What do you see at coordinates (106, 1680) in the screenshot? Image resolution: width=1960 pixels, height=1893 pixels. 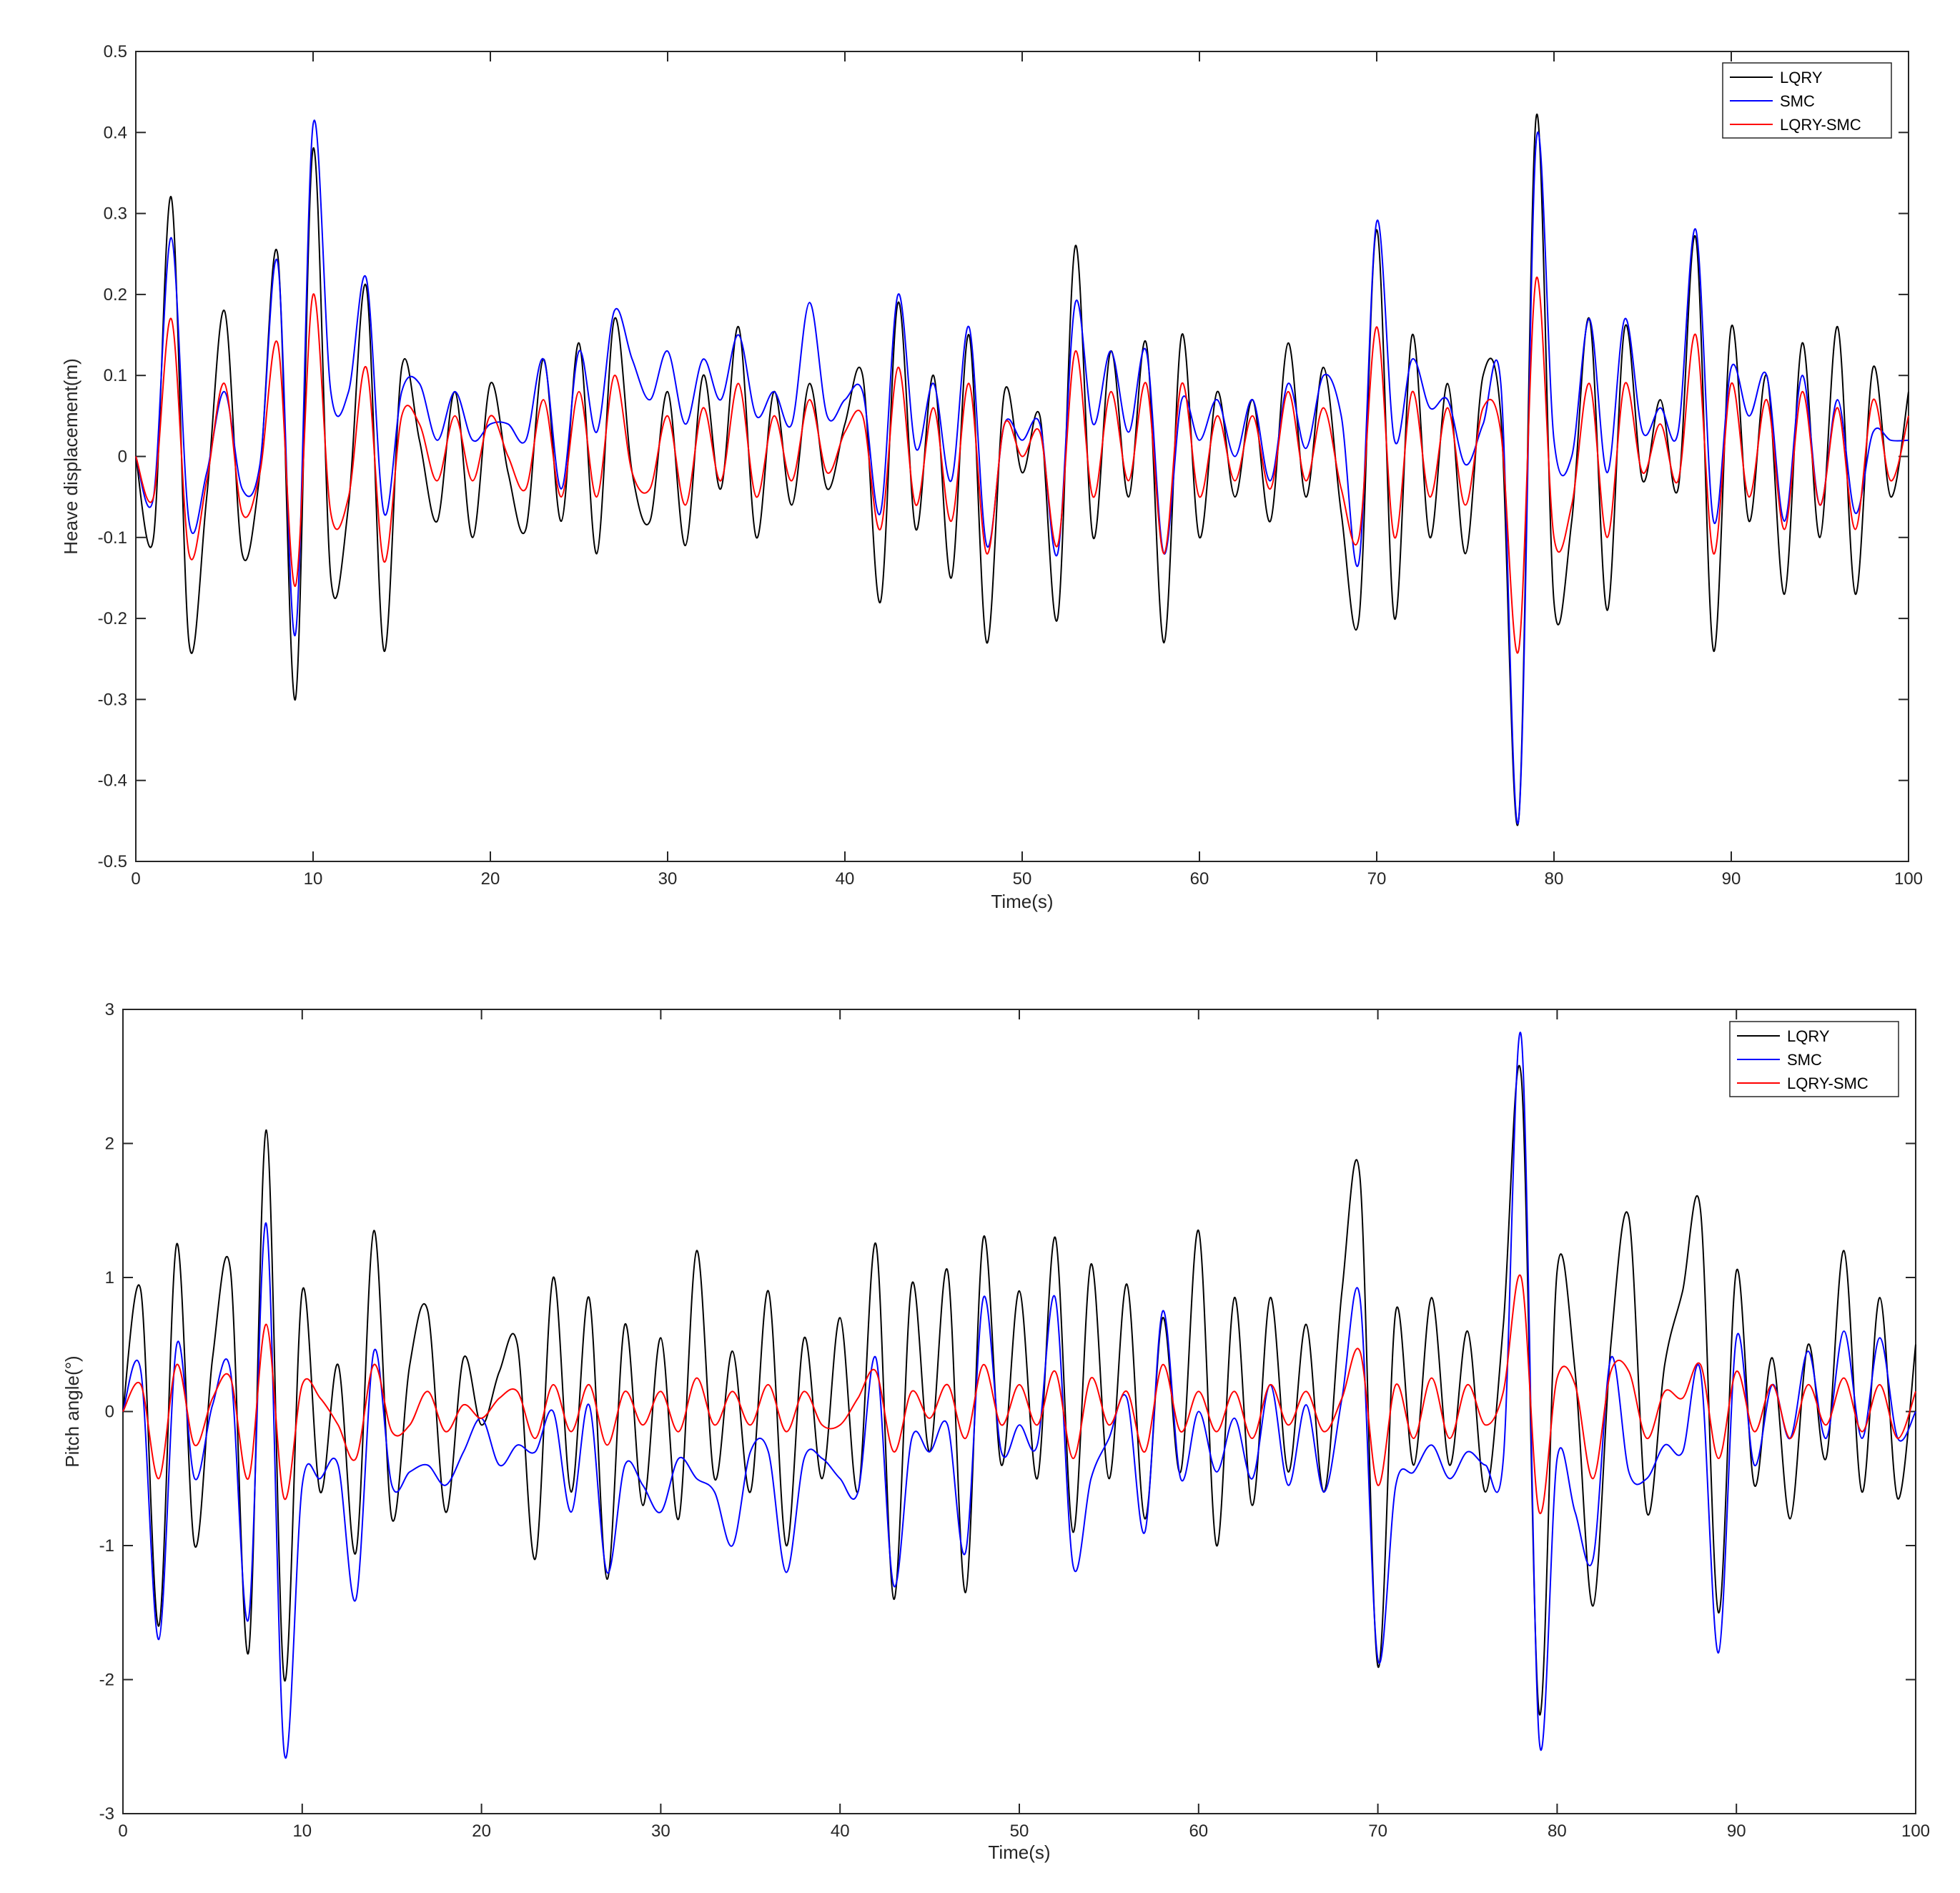 I see `y-tick-label: -2` at bounding box center [106, 1680].